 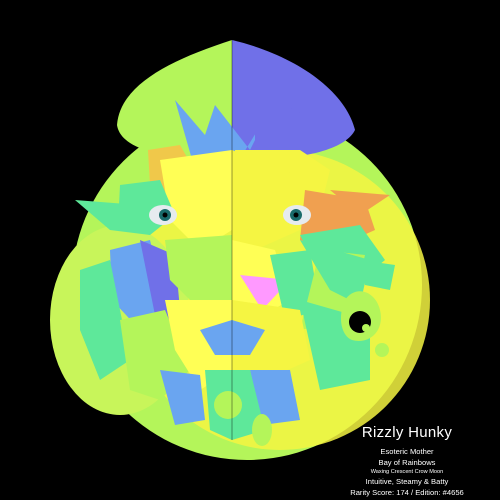 I want to click on caption-line-2: Bay of Rainbows, so click(x=407, y=462).